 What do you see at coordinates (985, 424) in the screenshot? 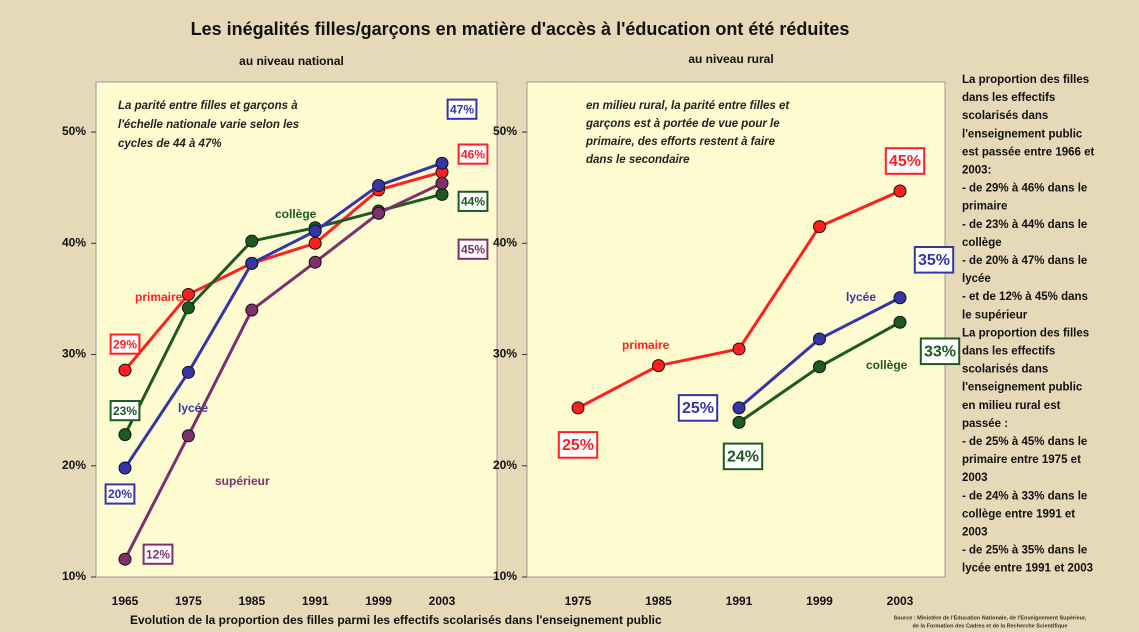
I see `sidebar-text: passée :` at bounding box center [985, 424].